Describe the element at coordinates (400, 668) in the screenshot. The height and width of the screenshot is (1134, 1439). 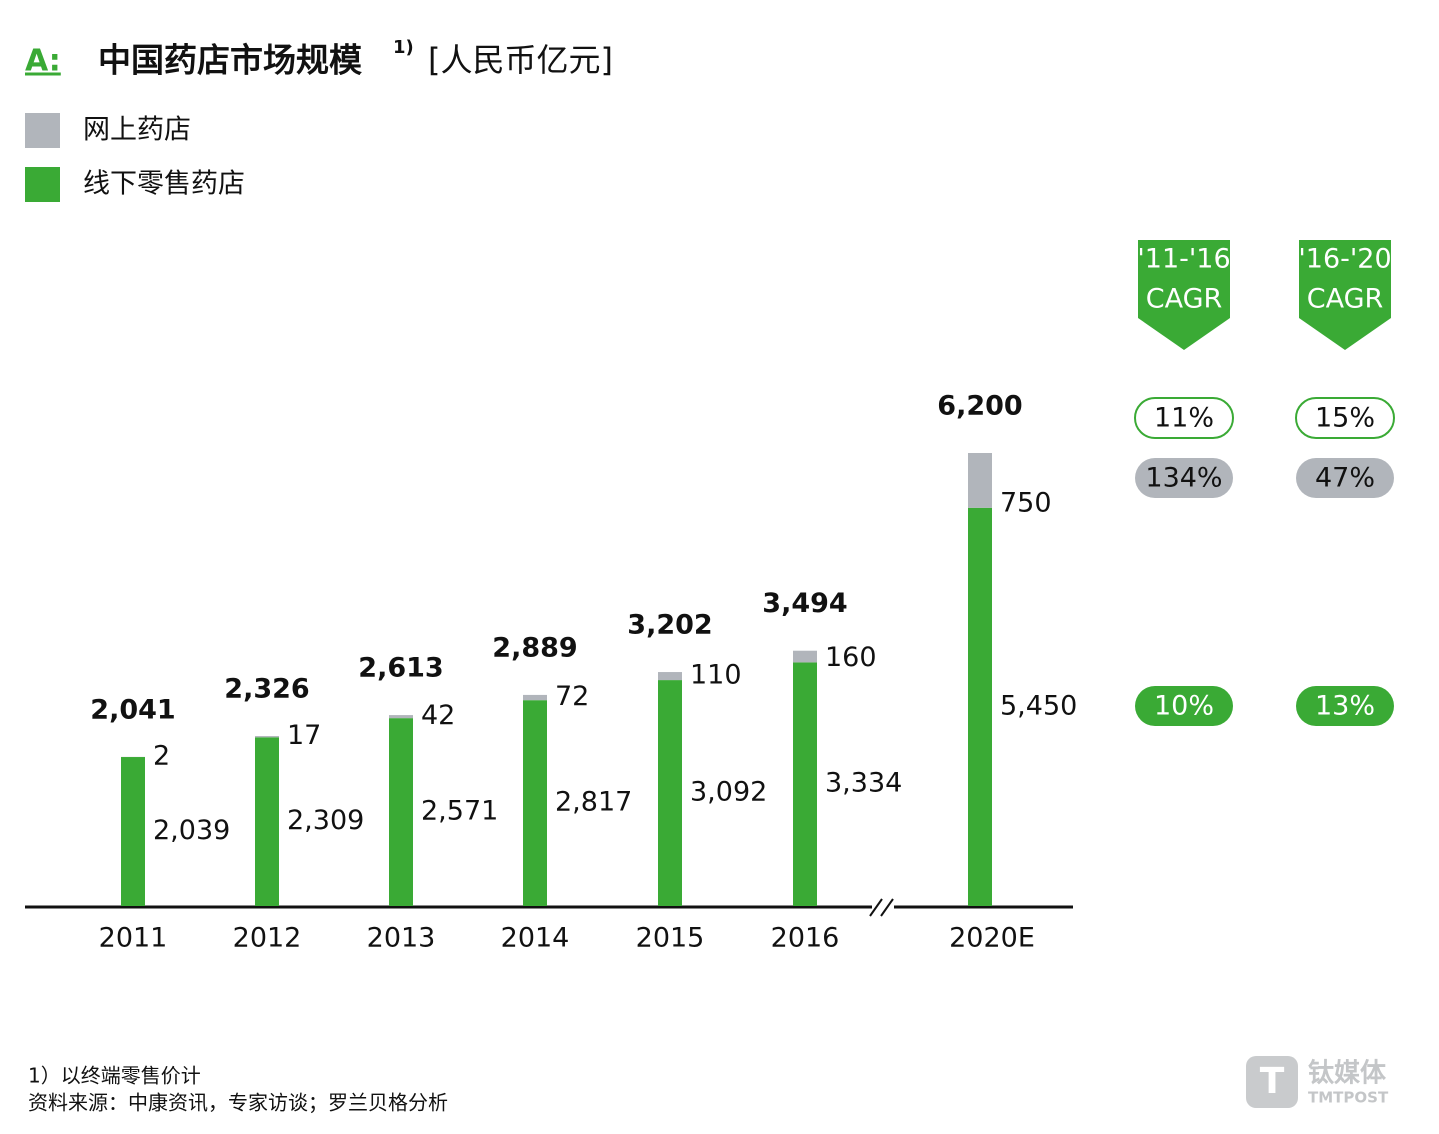
I see `total-label: 2,613` at that location.